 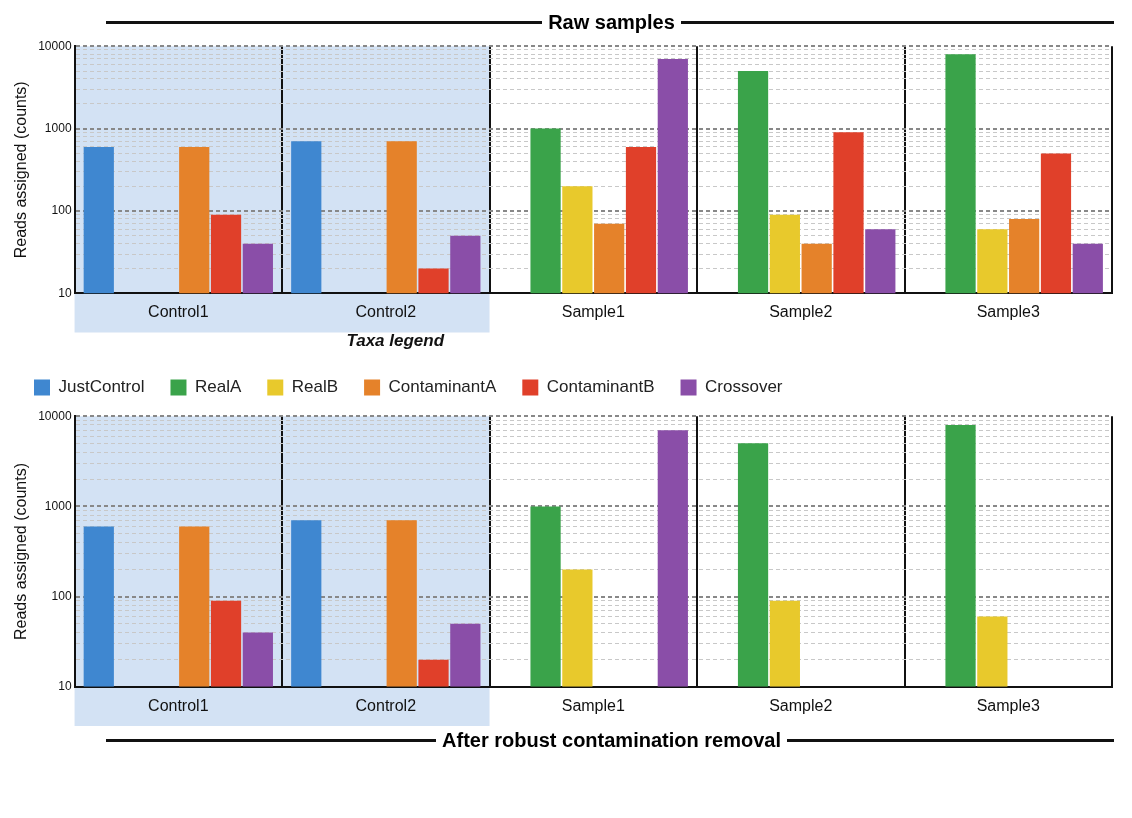 I want to click on legend-label: RealA, so click(x=218, y=387).